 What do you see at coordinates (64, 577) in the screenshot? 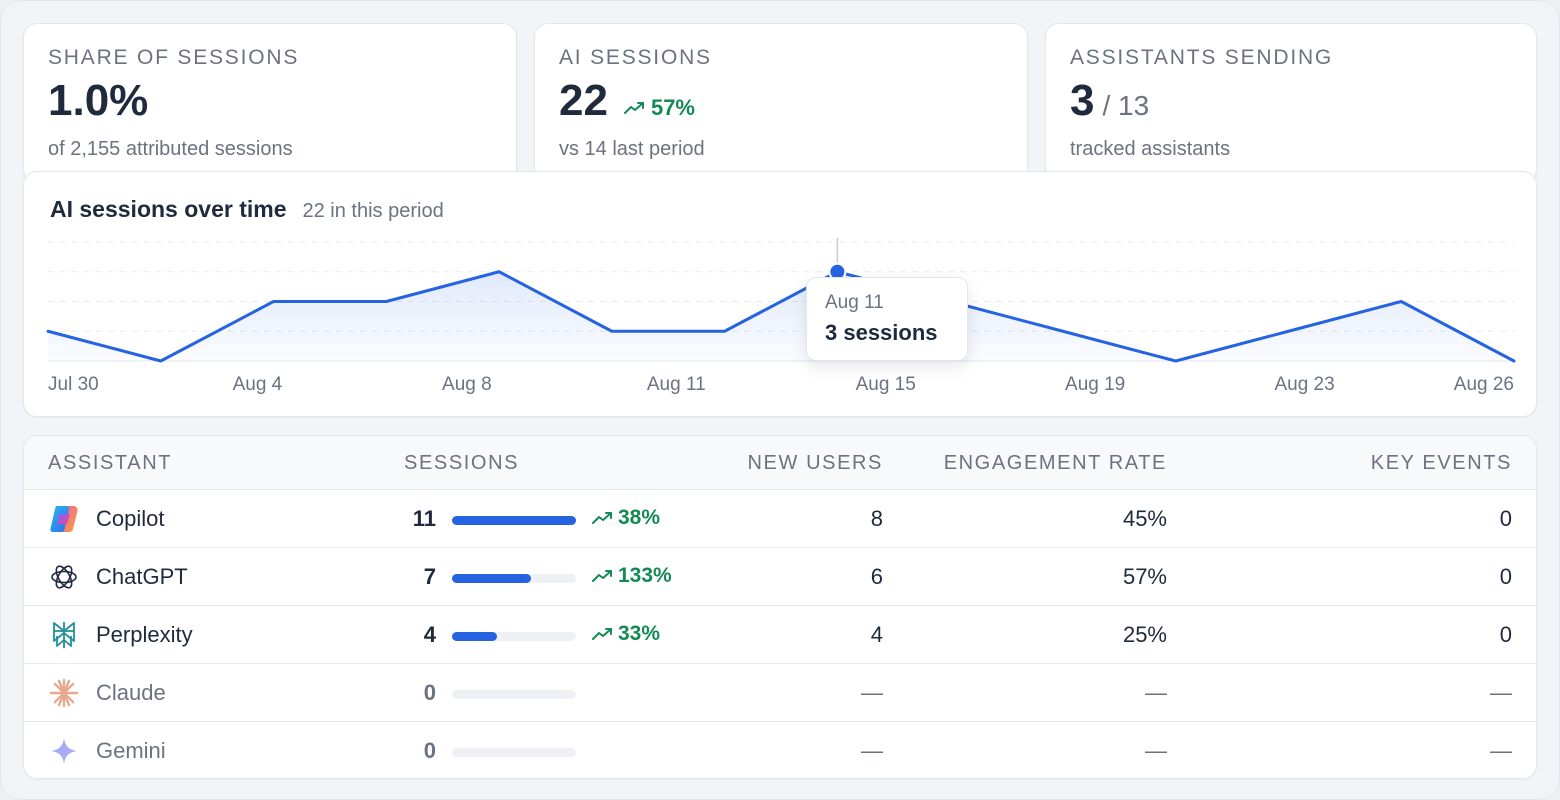
I see `chatgpt-logo-icon` at bounding box center [64, 577].